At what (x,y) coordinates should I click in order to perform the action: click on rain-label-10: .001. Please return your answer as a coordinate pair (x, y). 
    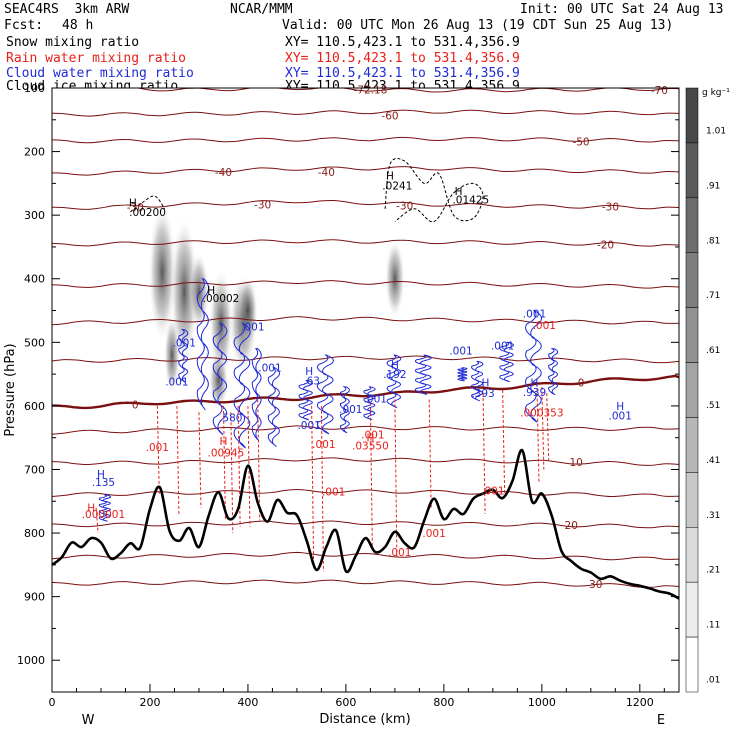
    Looking at the image, I should click on (399, 553).